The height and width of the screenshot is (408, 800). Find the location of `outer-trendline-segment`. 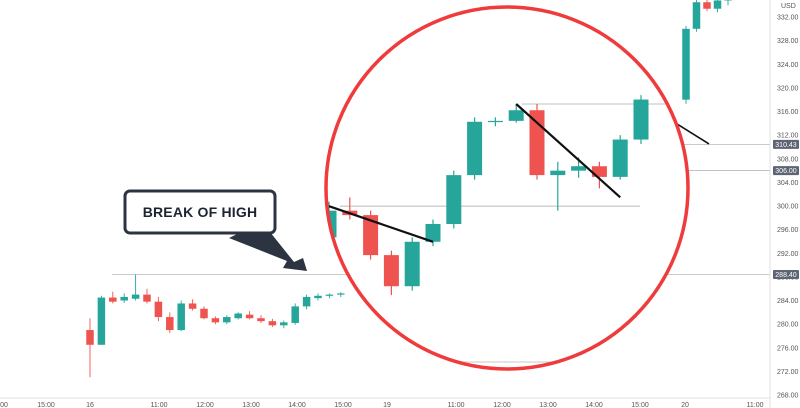

outer-trendline-segment is located at coordinates (692, 133).